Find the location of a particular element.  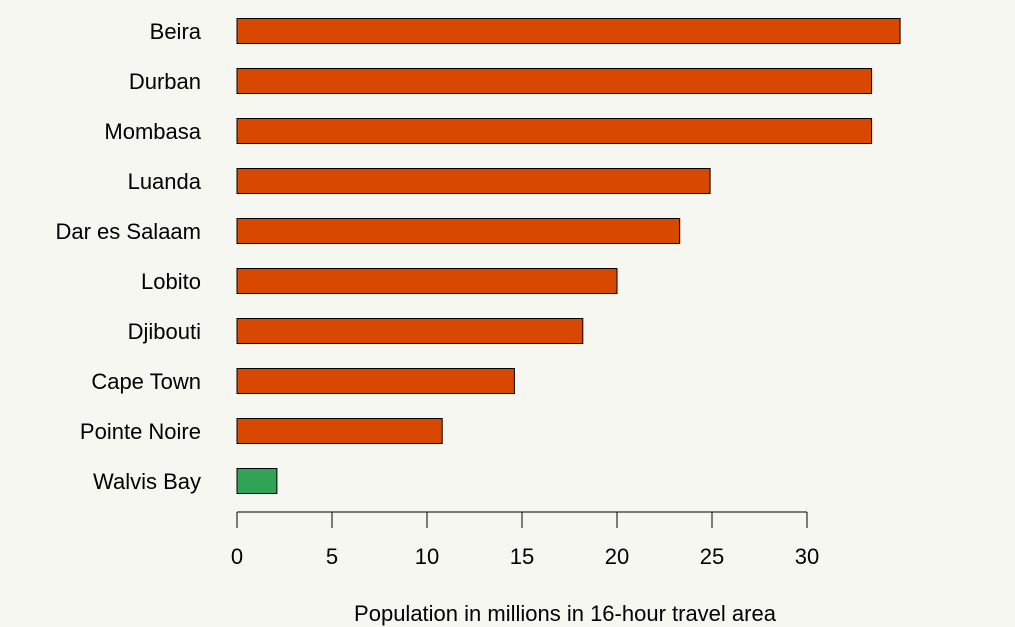

category-label-lobito: Lobito is located at coordinates (171, 281).